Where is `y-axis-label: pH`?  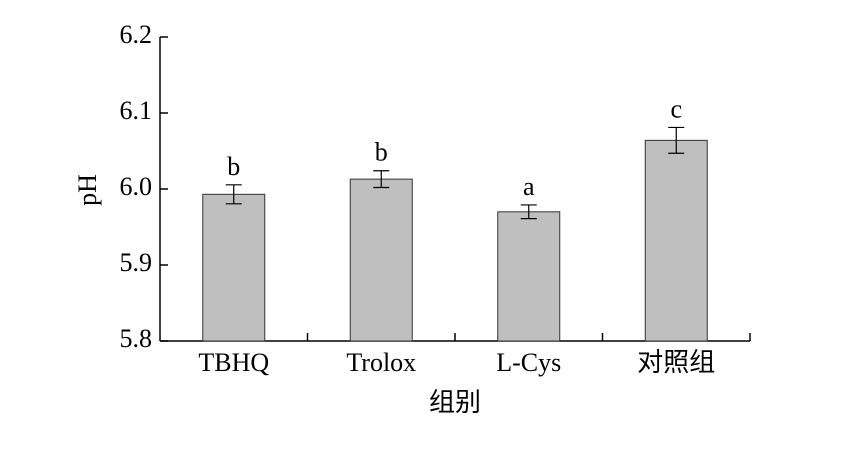
y-axis-label: pH is located at coordinates (87, 190).